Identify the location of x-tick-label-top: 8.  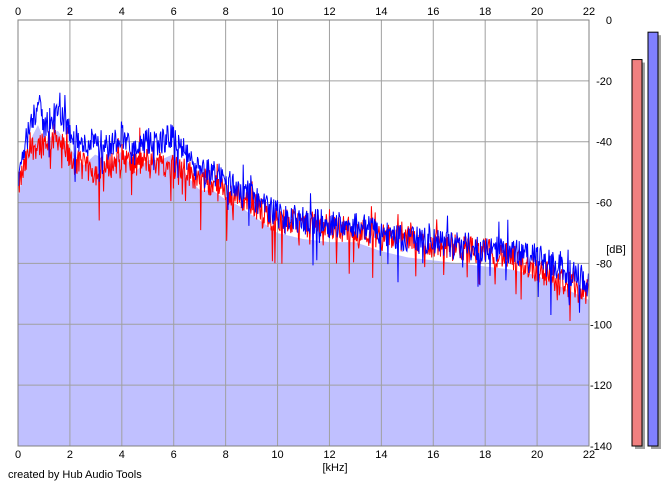
(226, 12).